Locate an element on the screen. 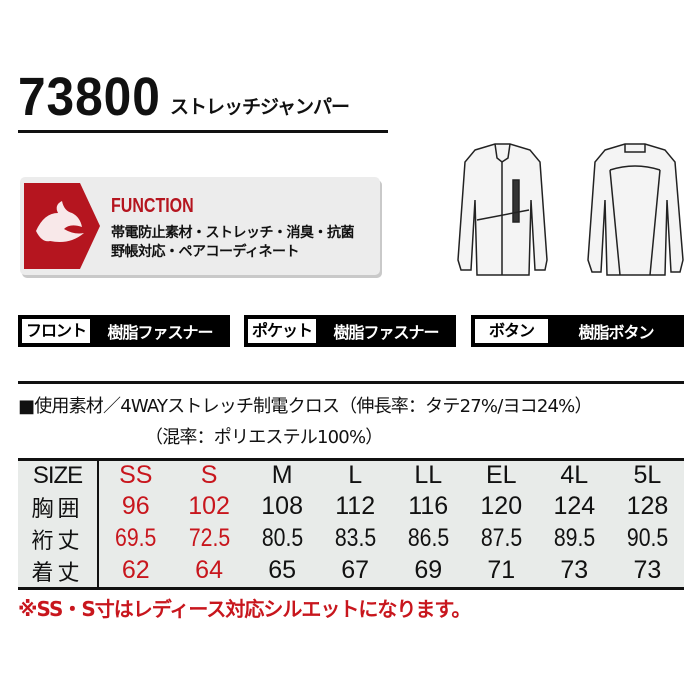  size-header-label: SIZE is located at coordinates (58, 475).